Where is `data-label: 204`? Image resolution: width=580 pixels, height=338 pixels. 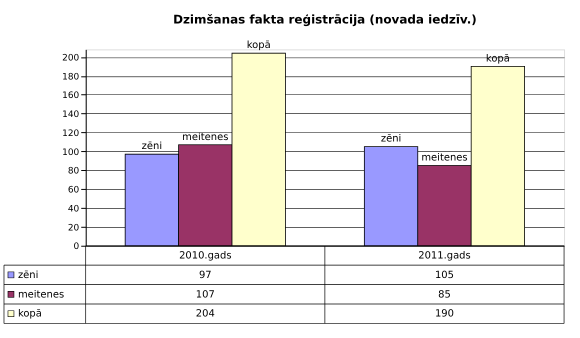
data-label: 204 is located at coordinates (205, 314).